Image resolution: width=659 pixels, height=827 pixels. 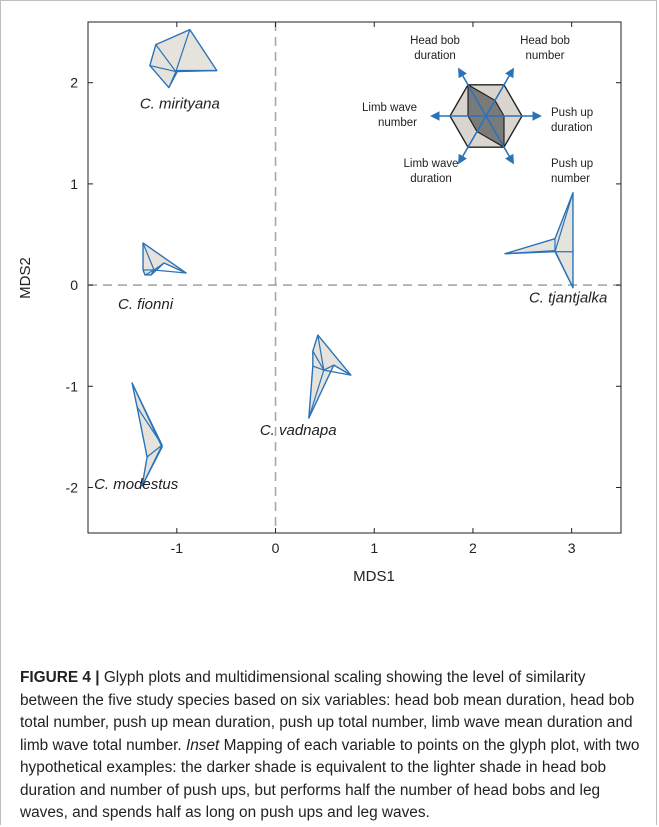 What do you see at coordinates (74, 285) in the screenshot?
I see `y-tick-label: 0` at bounding box center [74, 285].